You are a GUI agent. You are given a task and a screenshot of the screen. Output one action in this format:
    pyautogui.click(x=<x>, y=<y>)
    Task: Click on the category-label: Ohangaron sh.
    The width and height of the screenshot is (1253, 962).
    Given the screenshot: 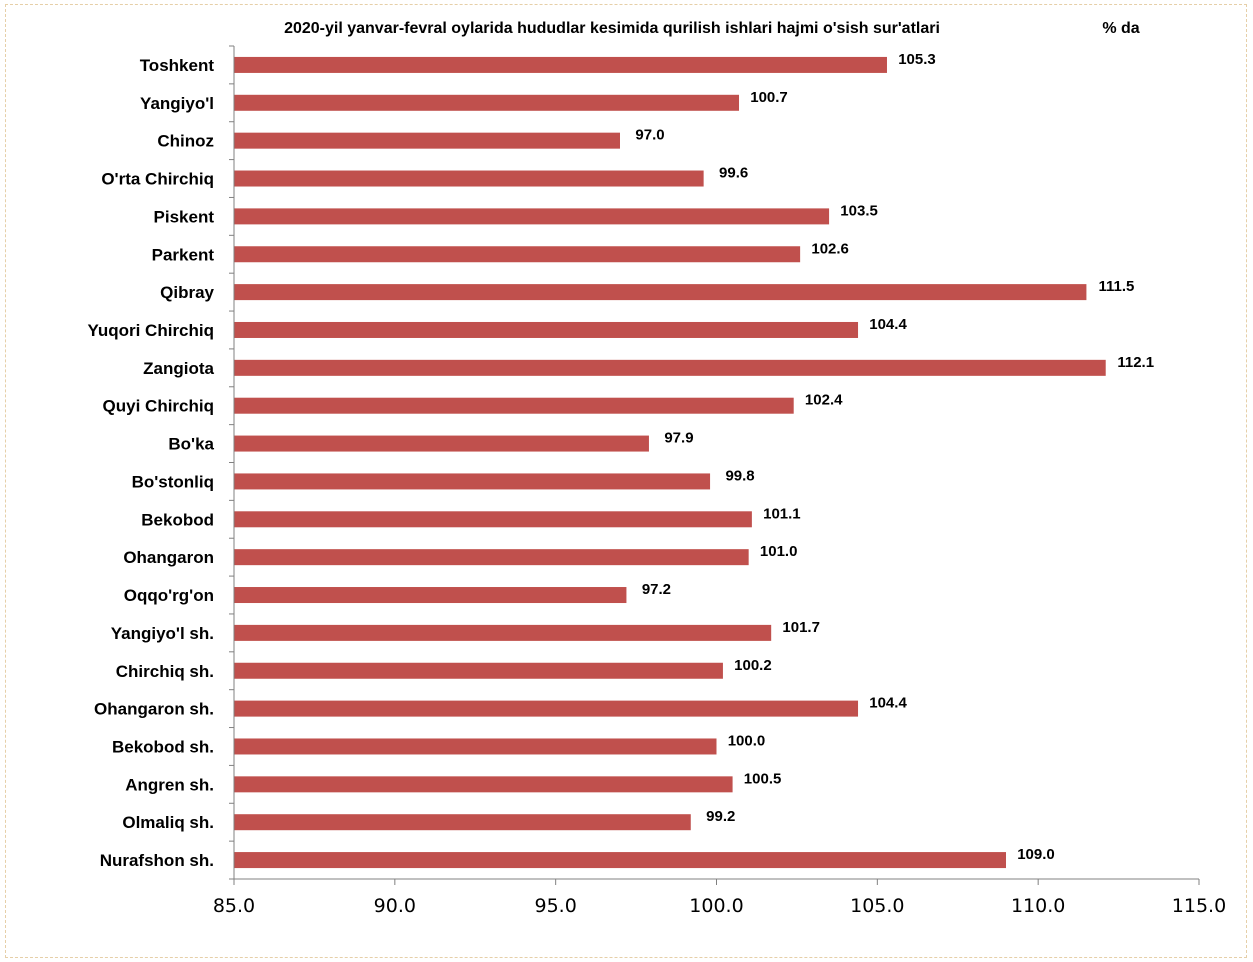 What is the action you would take?
    pyautogui.click(x=154, y=709)
    